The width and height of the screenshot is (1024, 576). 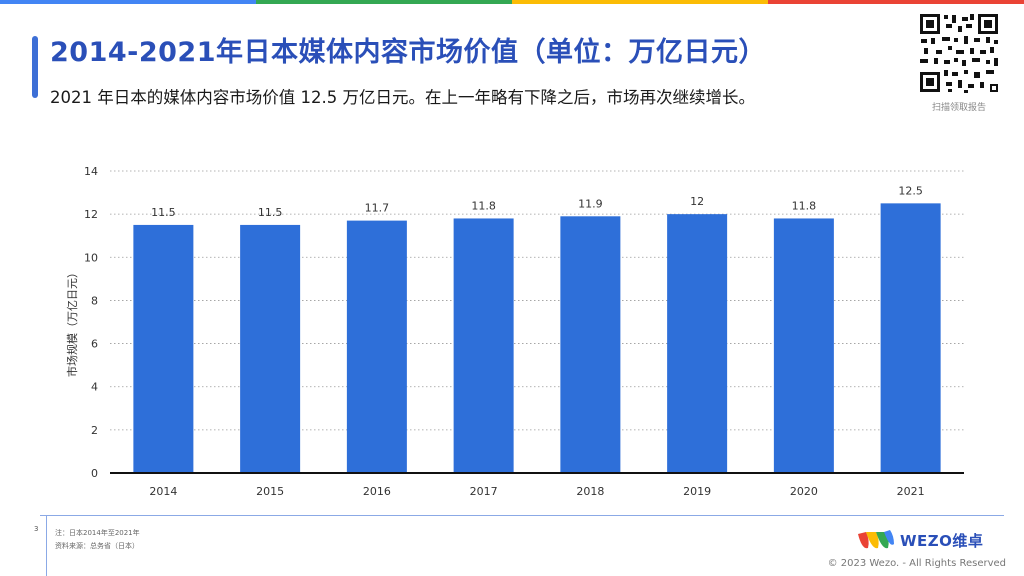 What do you see at coordinates (958, 108) in the screenshot?
I see `qr-caption: 扫描领取报告` at bounding box center [958, 108].